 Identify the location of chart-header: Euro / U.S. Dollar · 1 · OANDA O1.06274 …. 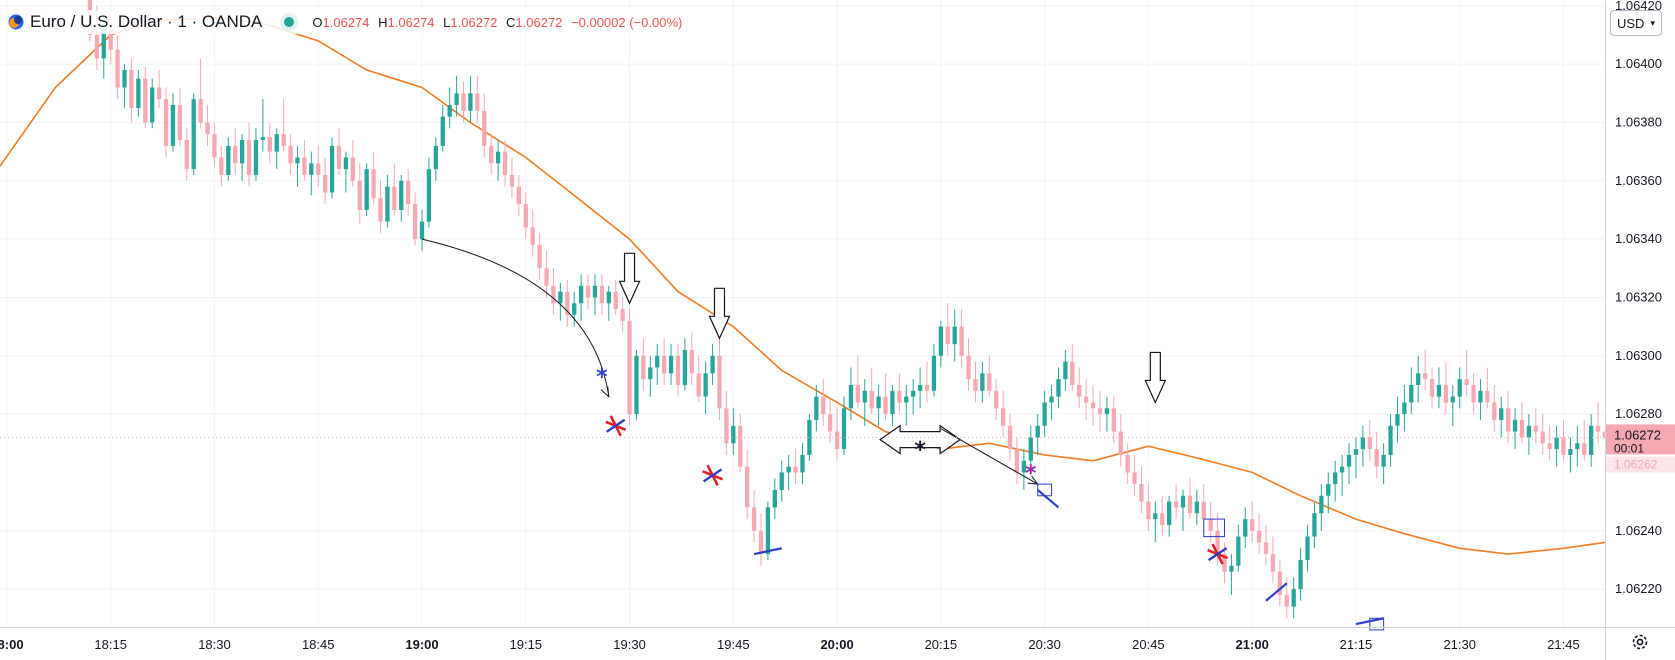
(349, 22).